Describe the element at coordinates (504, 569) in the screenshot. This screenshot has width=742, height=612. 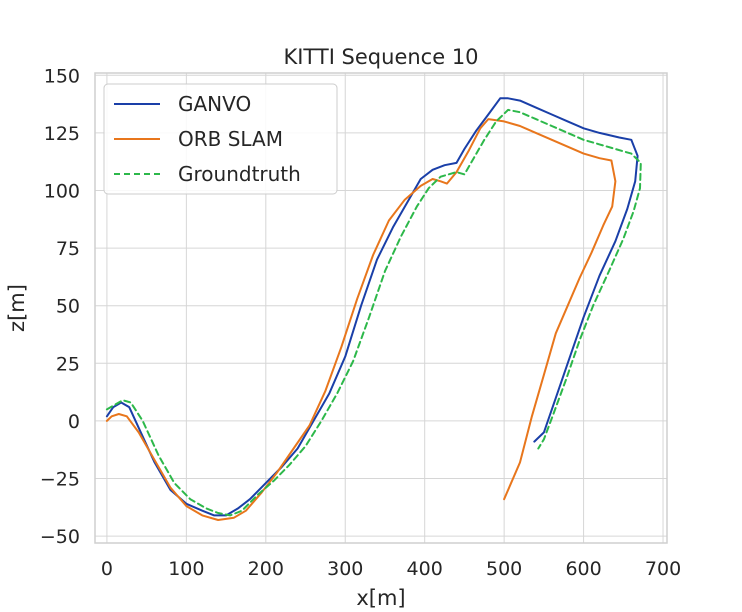
I see `x-tick-label: 500` at that location.